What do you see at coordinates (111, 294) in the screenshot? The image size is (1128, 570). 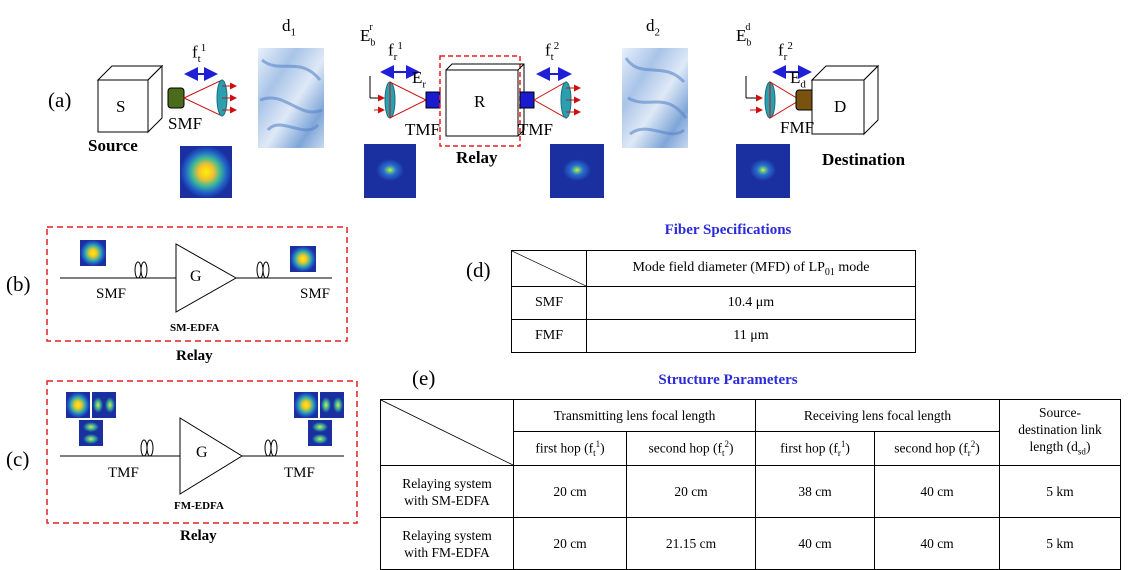 I see `panel-b-left-fiber: SMF` at bounding box center [111, 294].